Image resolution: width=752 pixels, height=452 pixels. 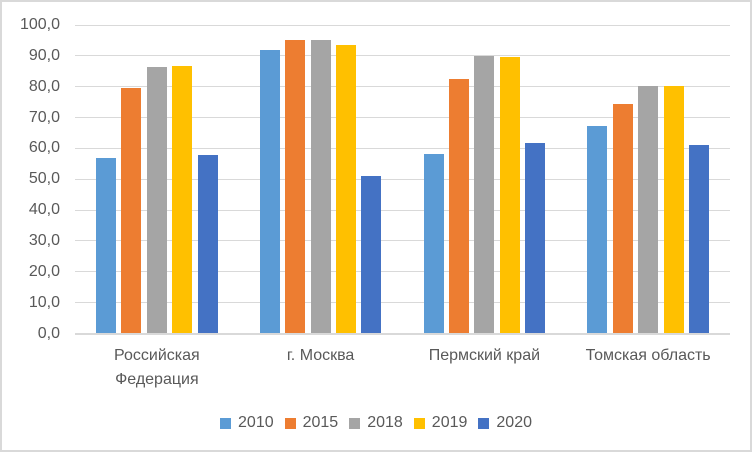 What do you see at coordinates (320, 355) in the screenshot?
I see `category-label-2: г. Москва` at bounding box center [320, 355].